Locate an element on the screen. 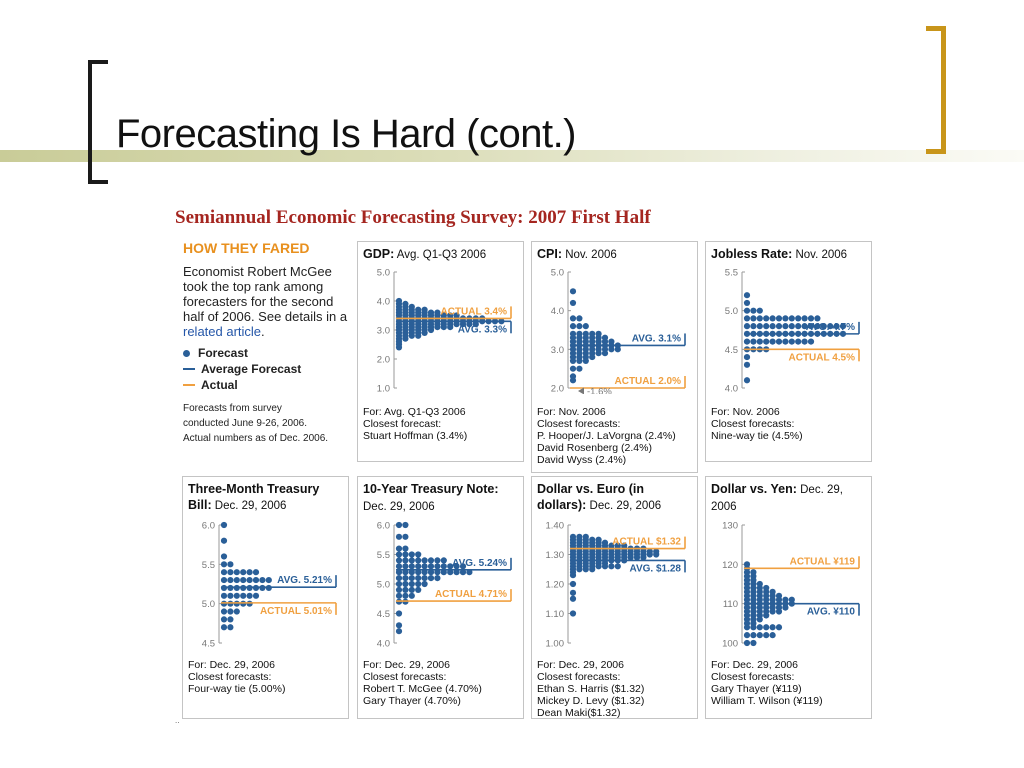 The image size is (1024, 768). footer-marks: .. is located at coordinates (177, 720).